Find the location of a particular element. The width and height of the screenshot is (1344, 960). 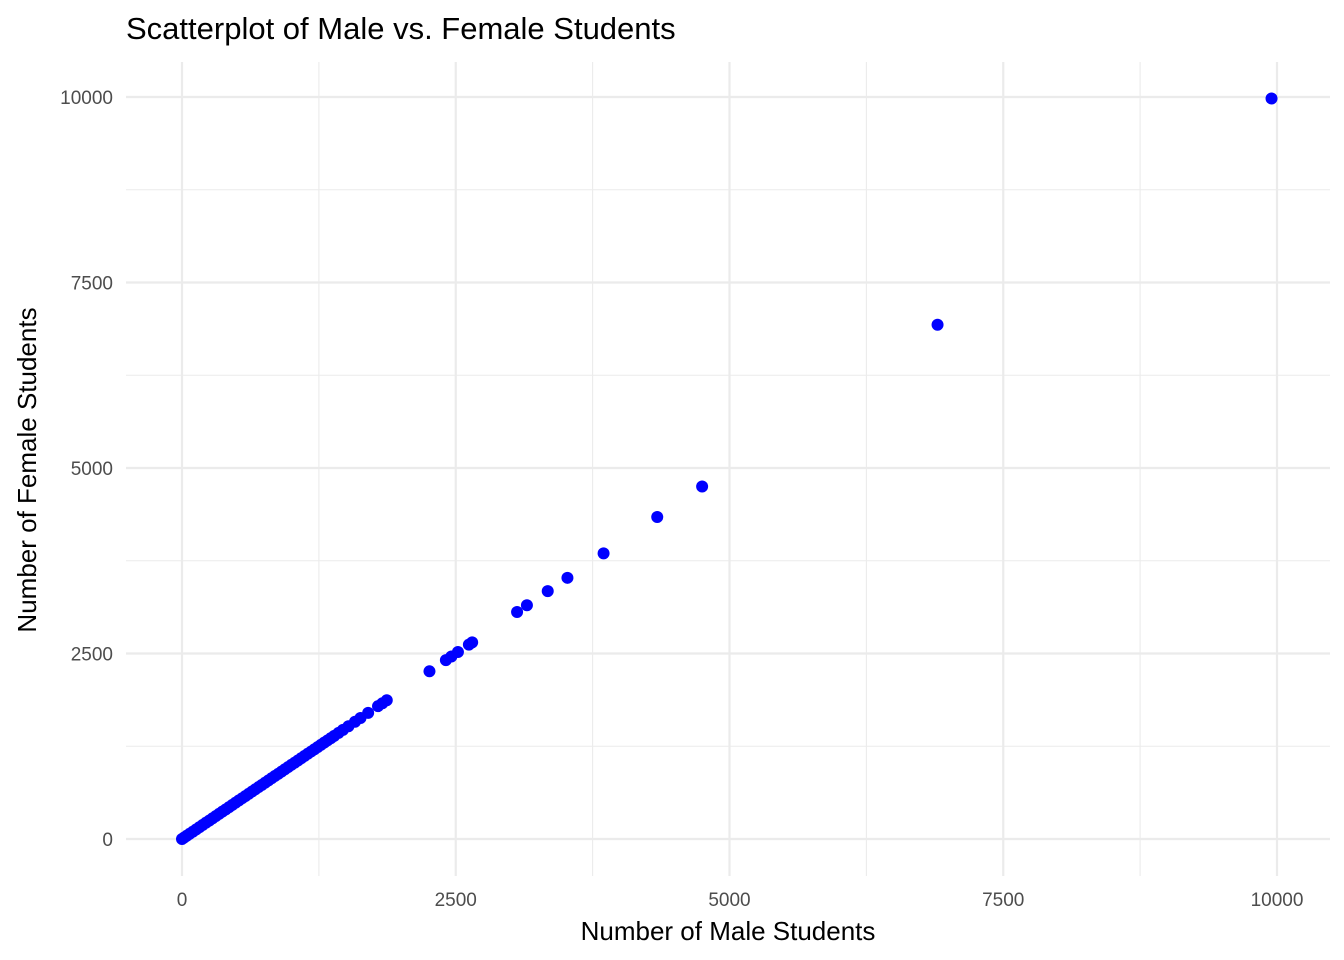

x-tick-label: 10000 is located at coordinates (1277, 900).